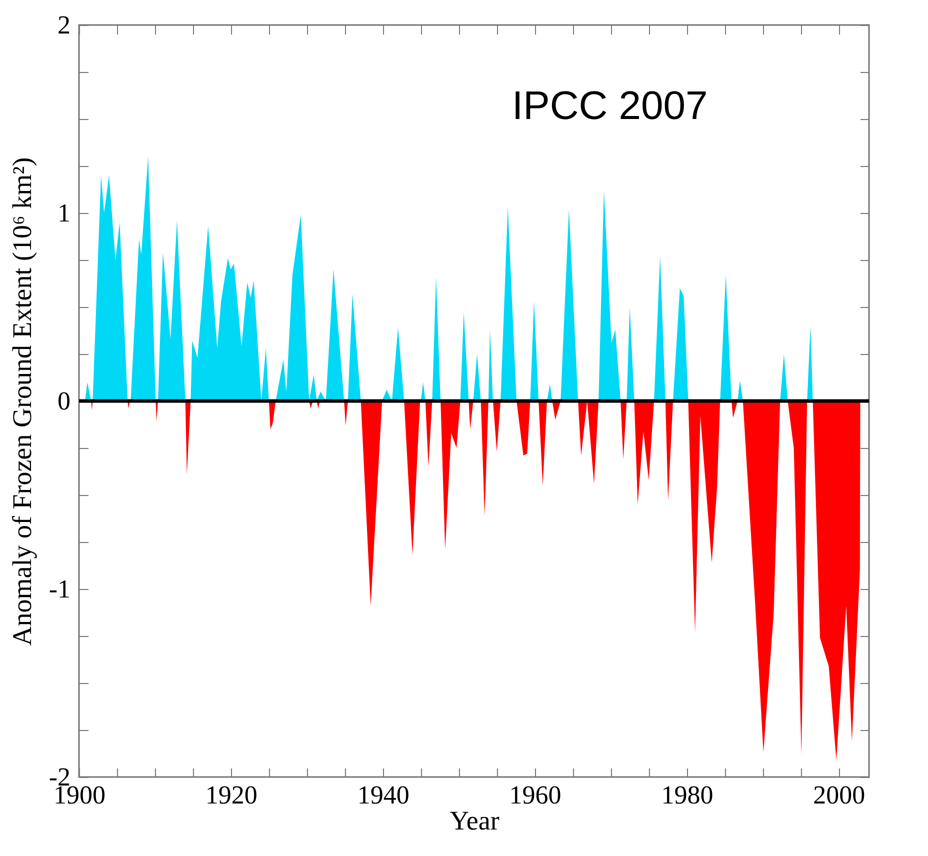 The image size is (928, 856). Describe the element at coordinates (839, 795) in the screenshot. I see `x-tick-label: 2000` at that location.